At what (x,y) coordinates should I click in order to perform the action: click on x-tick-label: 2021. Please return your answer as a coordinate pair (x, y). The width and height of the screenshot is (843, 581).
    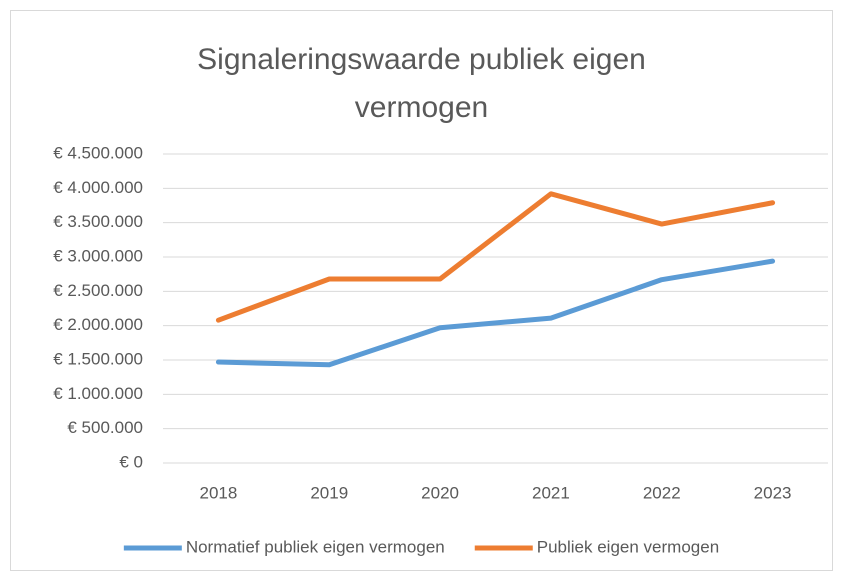
    Looking at the image, I should click on (551, 492).